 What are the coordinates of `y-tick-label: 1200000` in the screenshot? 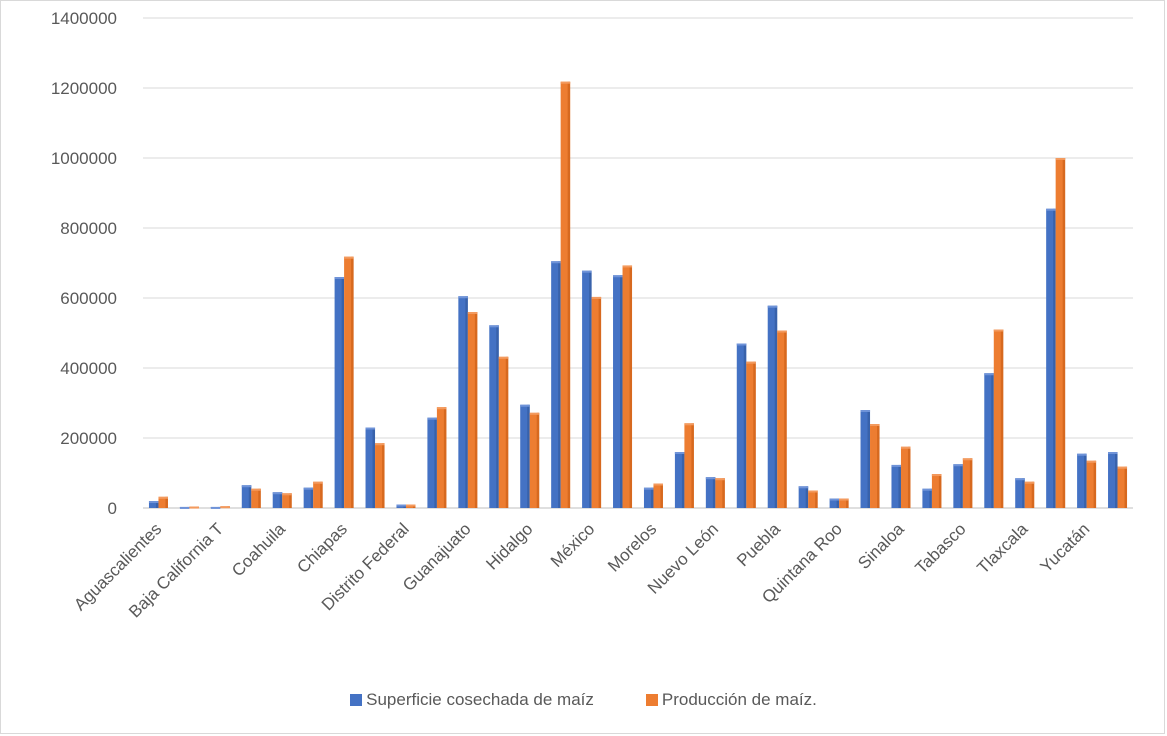 It's located at (84, 88).